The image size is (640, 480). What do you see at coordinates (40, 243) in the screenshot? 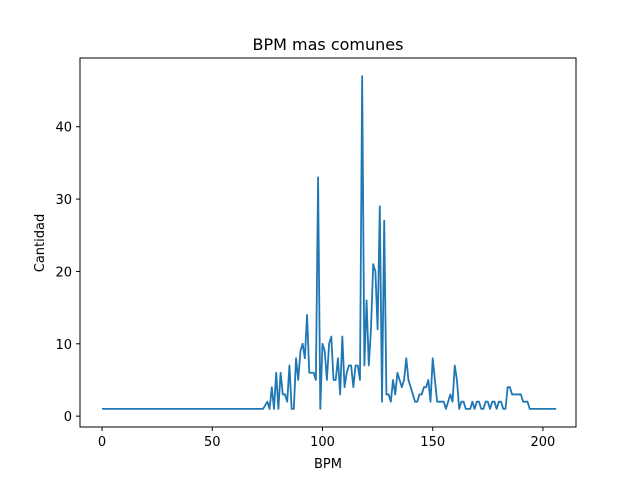
I see `y-axis-label: Cantidad` at bounding box center [40, 243].